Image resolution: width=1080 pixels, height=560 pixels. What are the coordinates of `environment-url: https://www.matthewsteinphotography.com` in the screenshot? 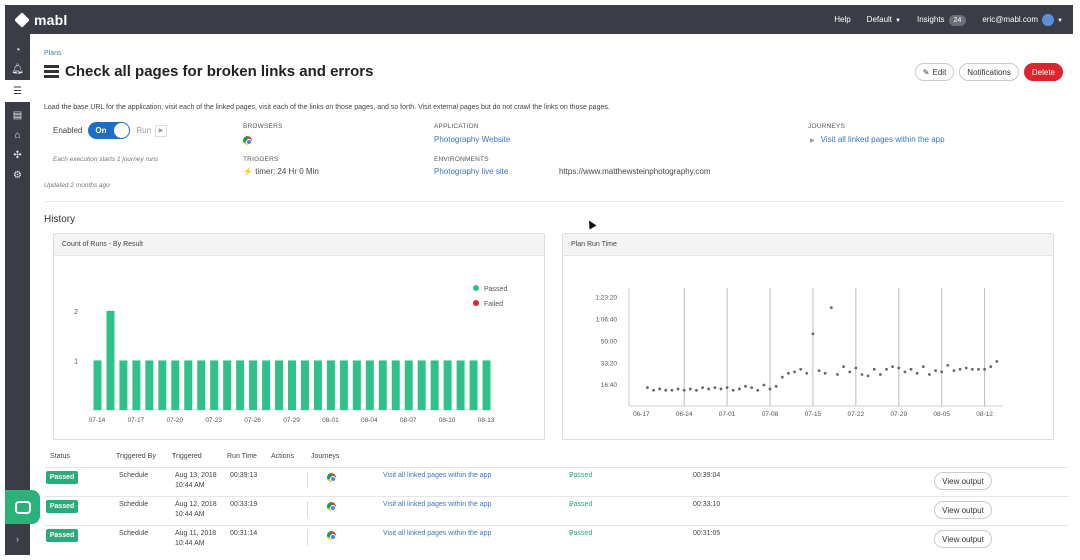 It's located at (635, 171).